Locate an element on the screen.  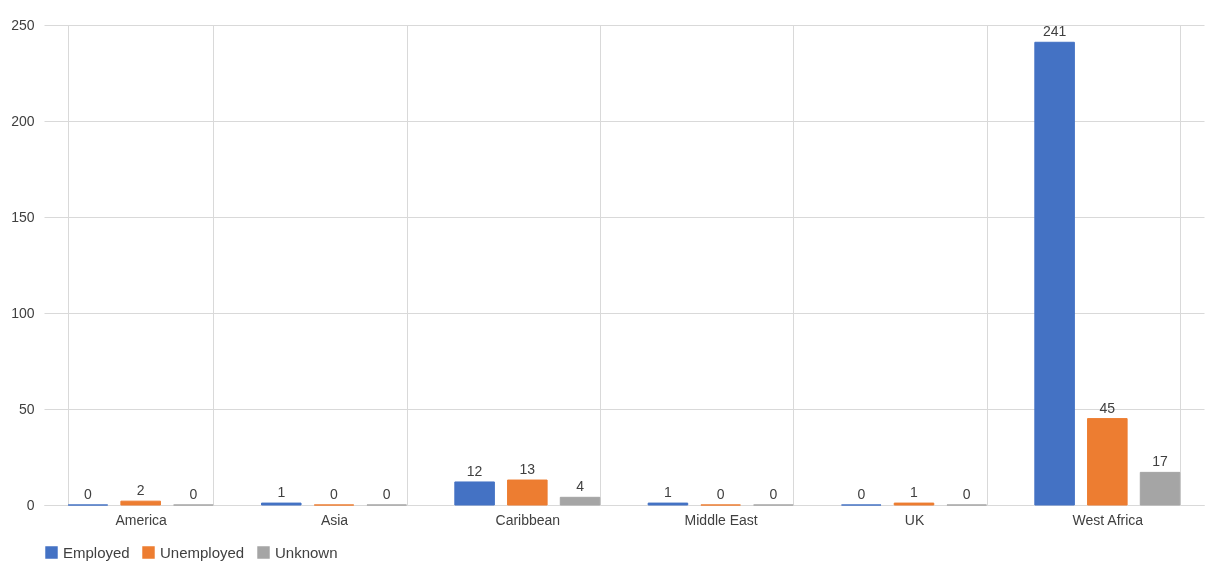
legend-label: Unknown is located at coordinates (306, 552).